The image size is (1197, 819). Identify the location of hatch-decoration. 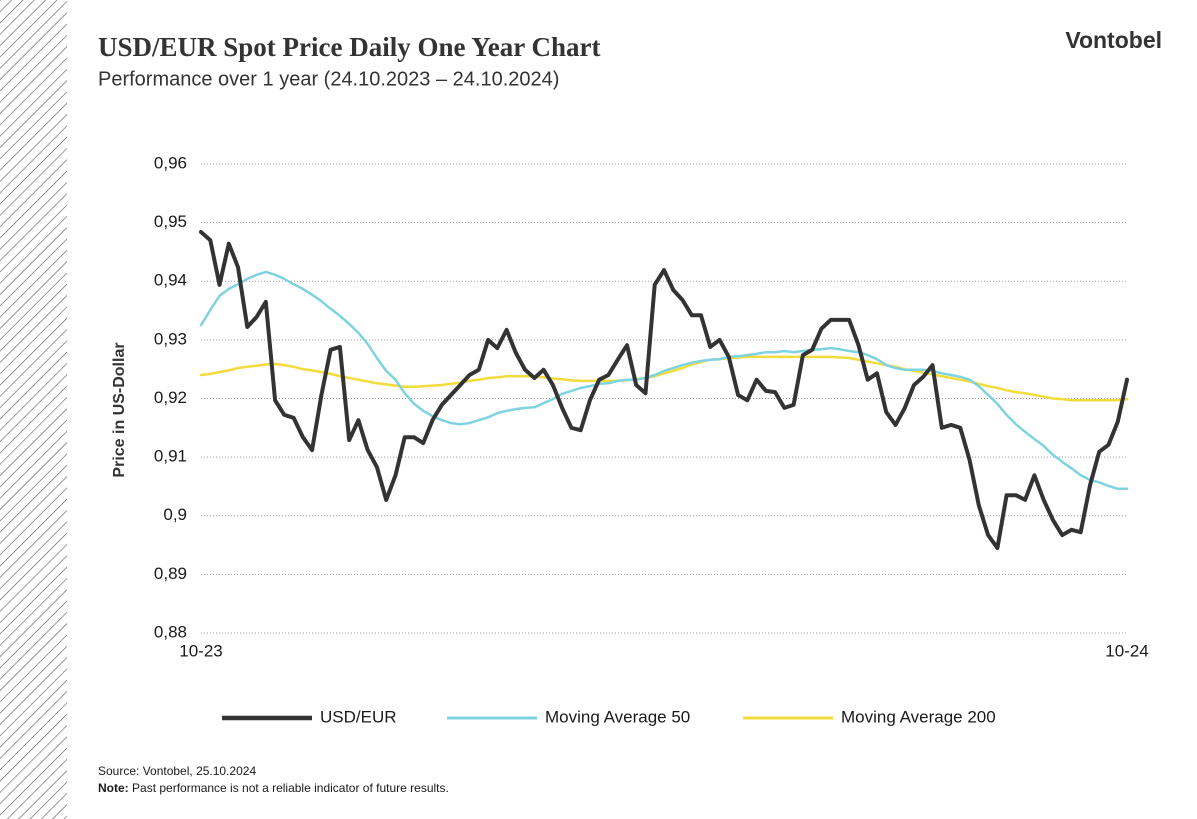
(33, 409).